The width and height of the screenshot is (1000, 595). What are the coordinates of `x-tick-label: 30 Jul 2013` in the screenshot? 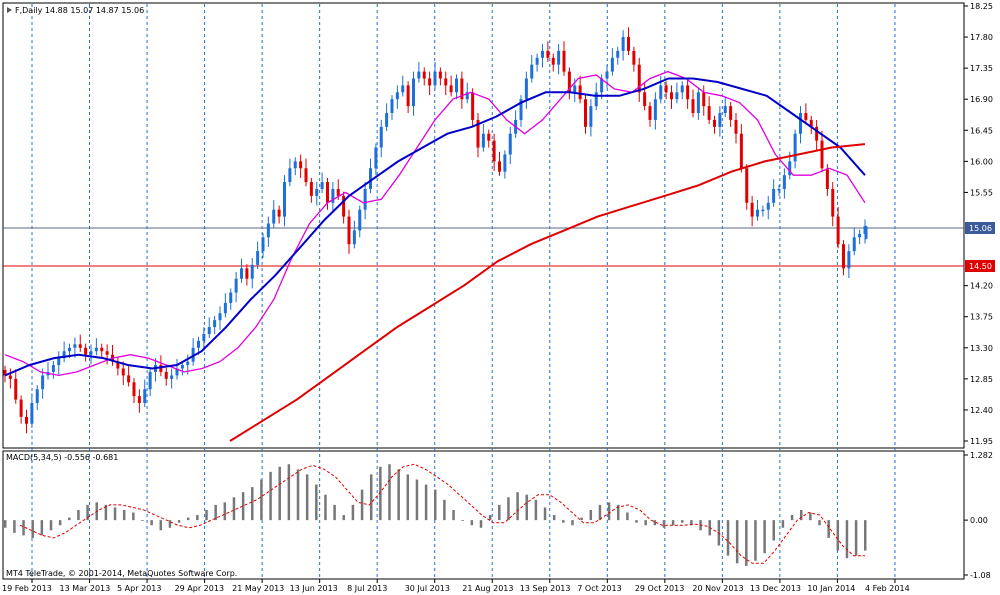 It's located at (427, 588).